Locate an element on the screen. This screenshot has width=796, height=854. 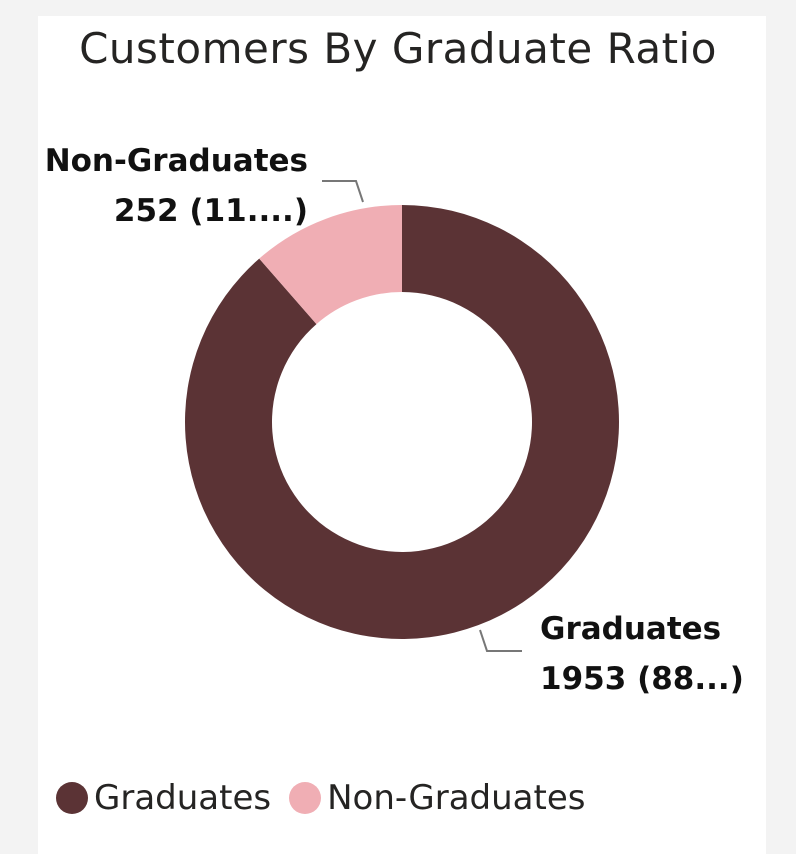
legend-label-graduates: Graduates is located at coordinates (183, 798).